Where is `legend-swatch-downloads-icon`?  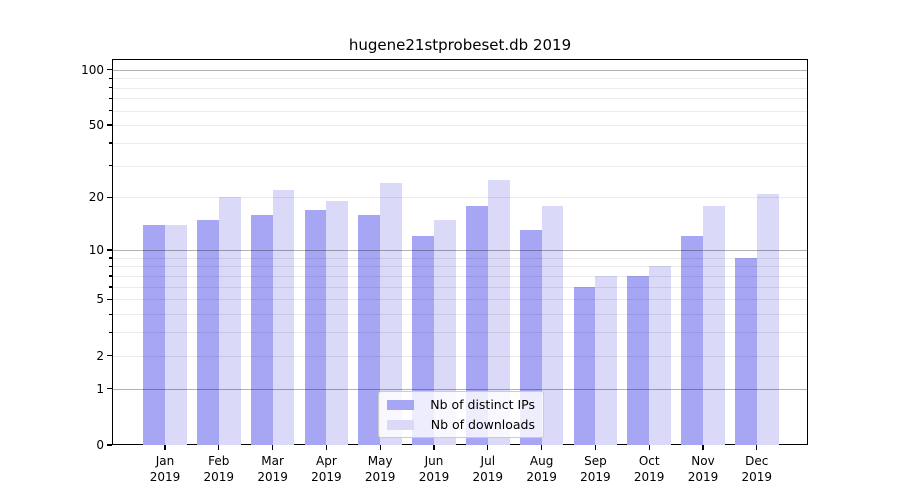
legend-swatch-downloads-icon is located at coordinates (400, 424).